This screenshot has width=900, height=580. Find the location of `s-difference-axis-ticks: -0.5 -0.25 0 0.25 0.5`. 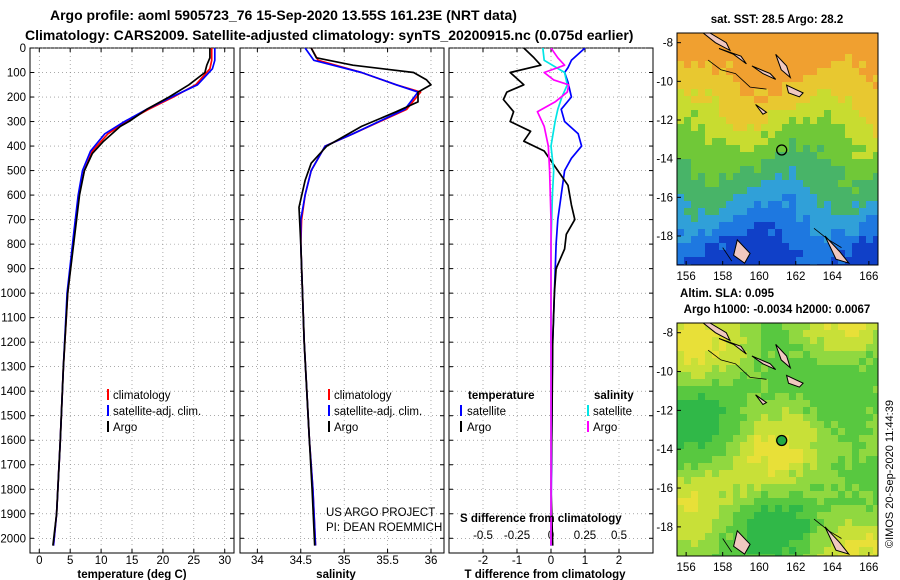

s-difference-axis-ticks: -0.5 -0.25 0 0.25 0.5 is located at coordinates (550, 536).